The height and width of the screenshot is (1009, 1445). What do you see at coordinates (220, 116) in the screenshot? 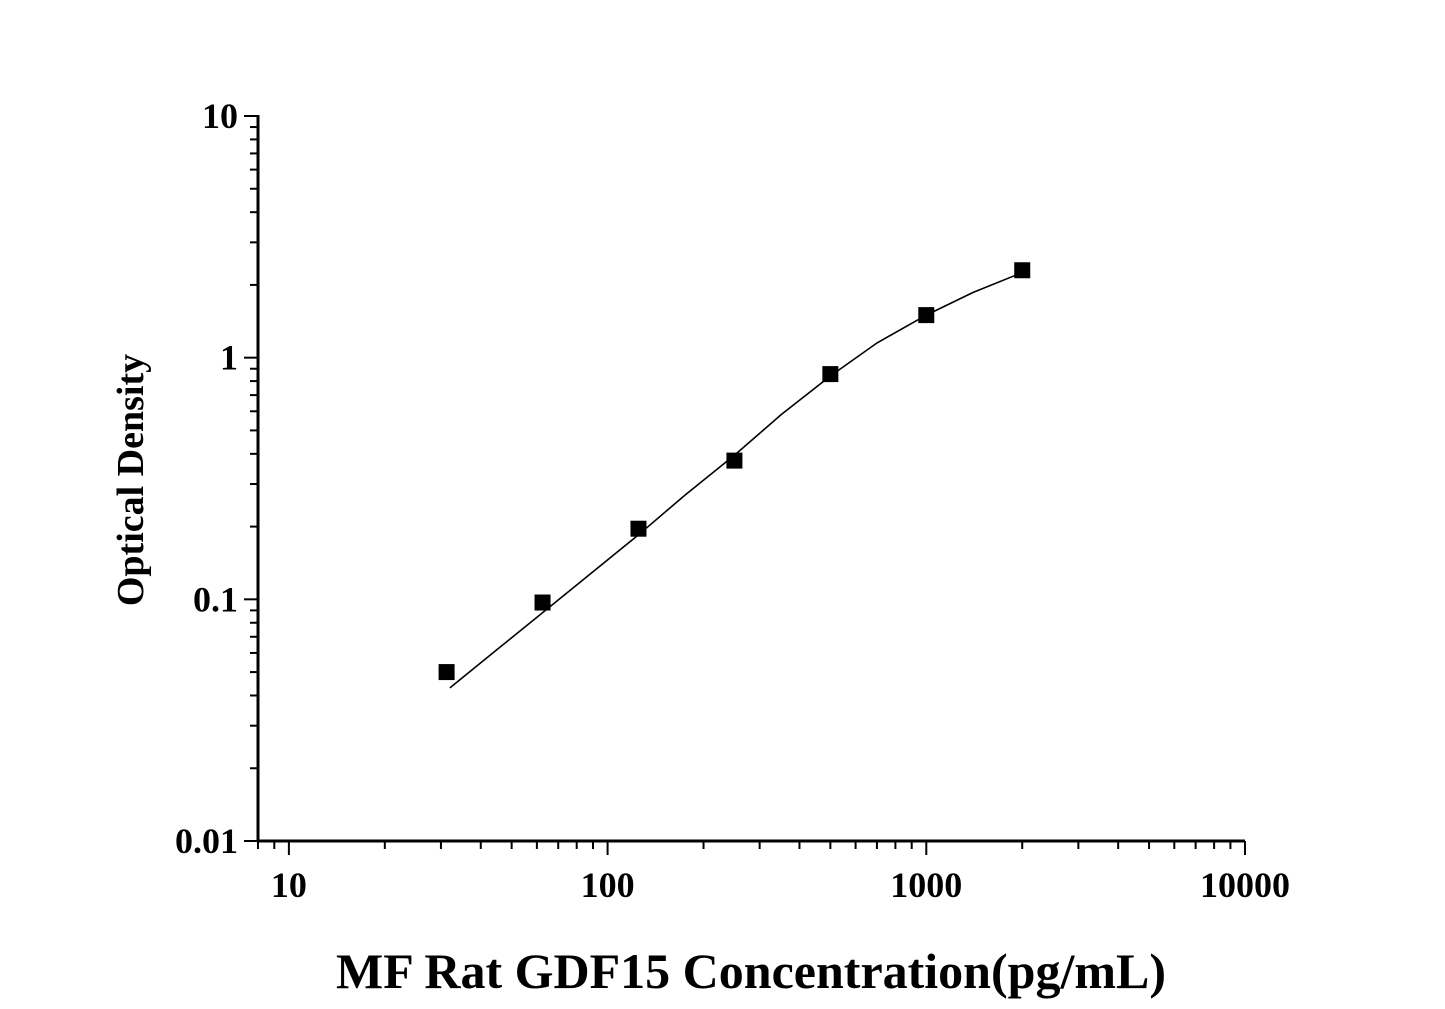
I see `y-tick-label: 10` at bounding box center [220, 116].